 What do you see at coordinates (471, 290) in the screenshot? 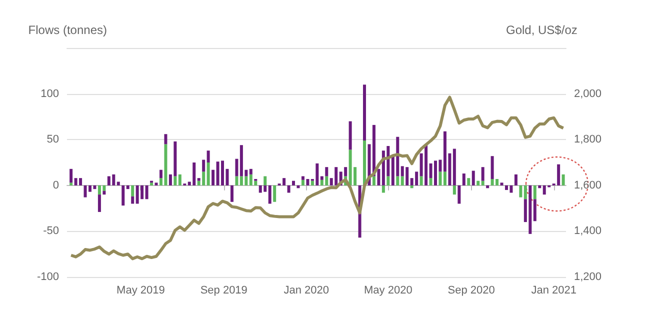
I see `x-tick-label: Sep 2020` at bounding box center [471, 290].